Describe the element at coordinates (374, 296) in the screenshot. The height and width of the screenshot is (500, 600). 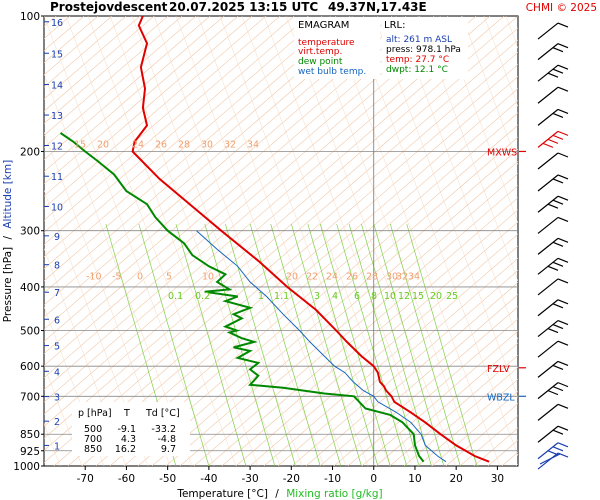
I see `mixing-ratio-label: 8` at that location.